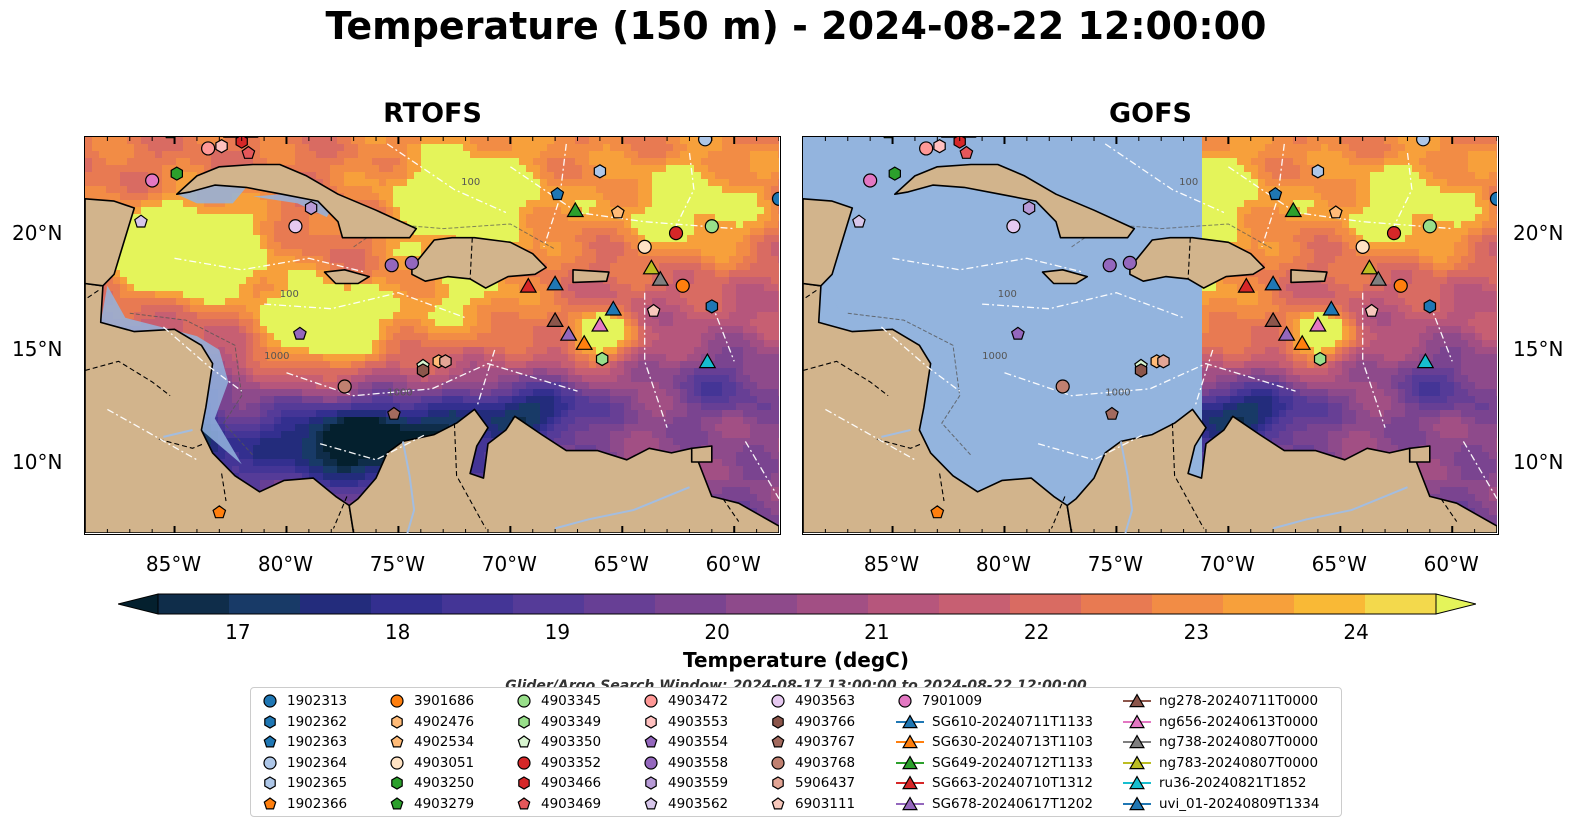  What do you see at coordinates (444, 762) in the screenshot?
I see `legend-label: 4903051` at bounding box center [444, 762].